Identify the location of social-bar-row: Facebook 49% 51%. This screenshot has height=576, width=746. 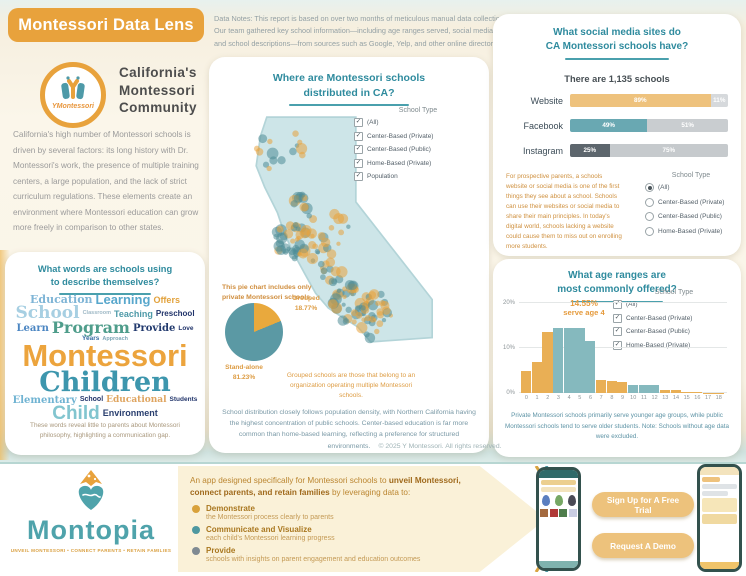
(617, 125).